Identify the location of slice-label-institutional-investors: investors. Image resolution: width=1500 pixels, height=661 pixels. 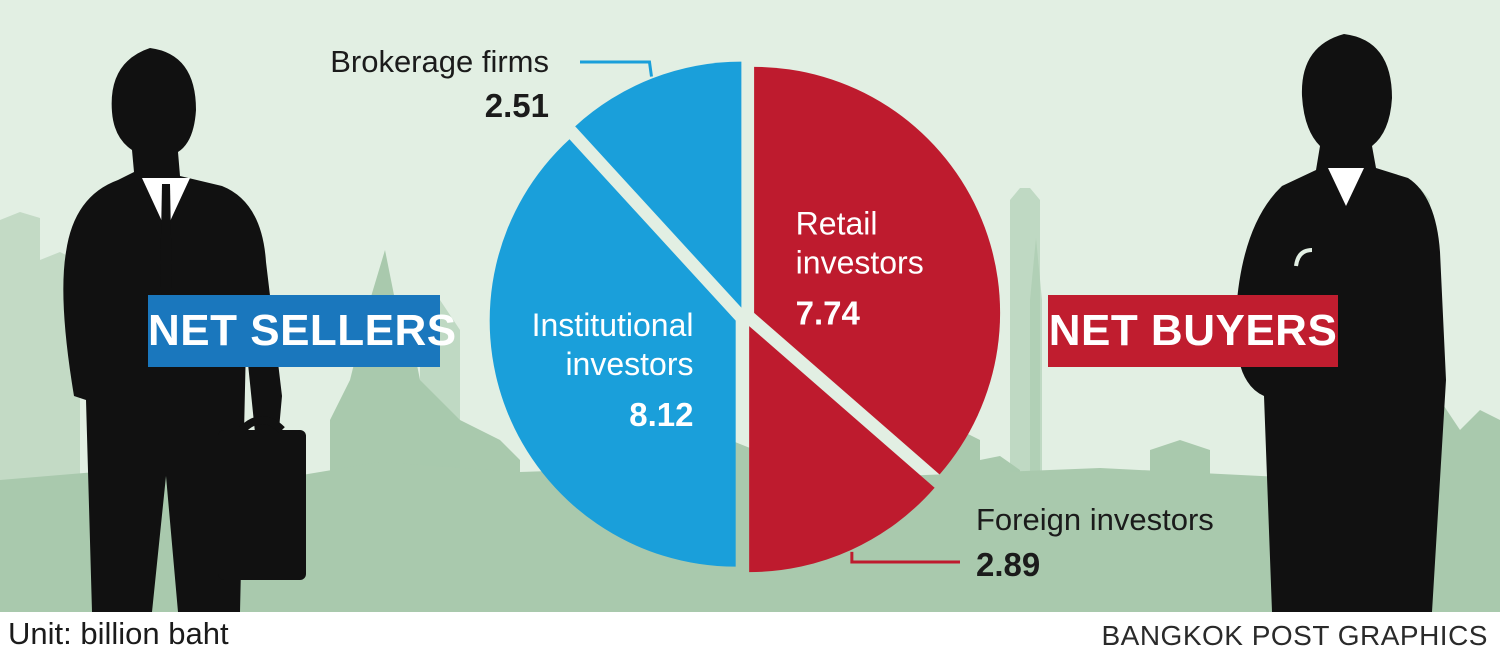
(629, 364).